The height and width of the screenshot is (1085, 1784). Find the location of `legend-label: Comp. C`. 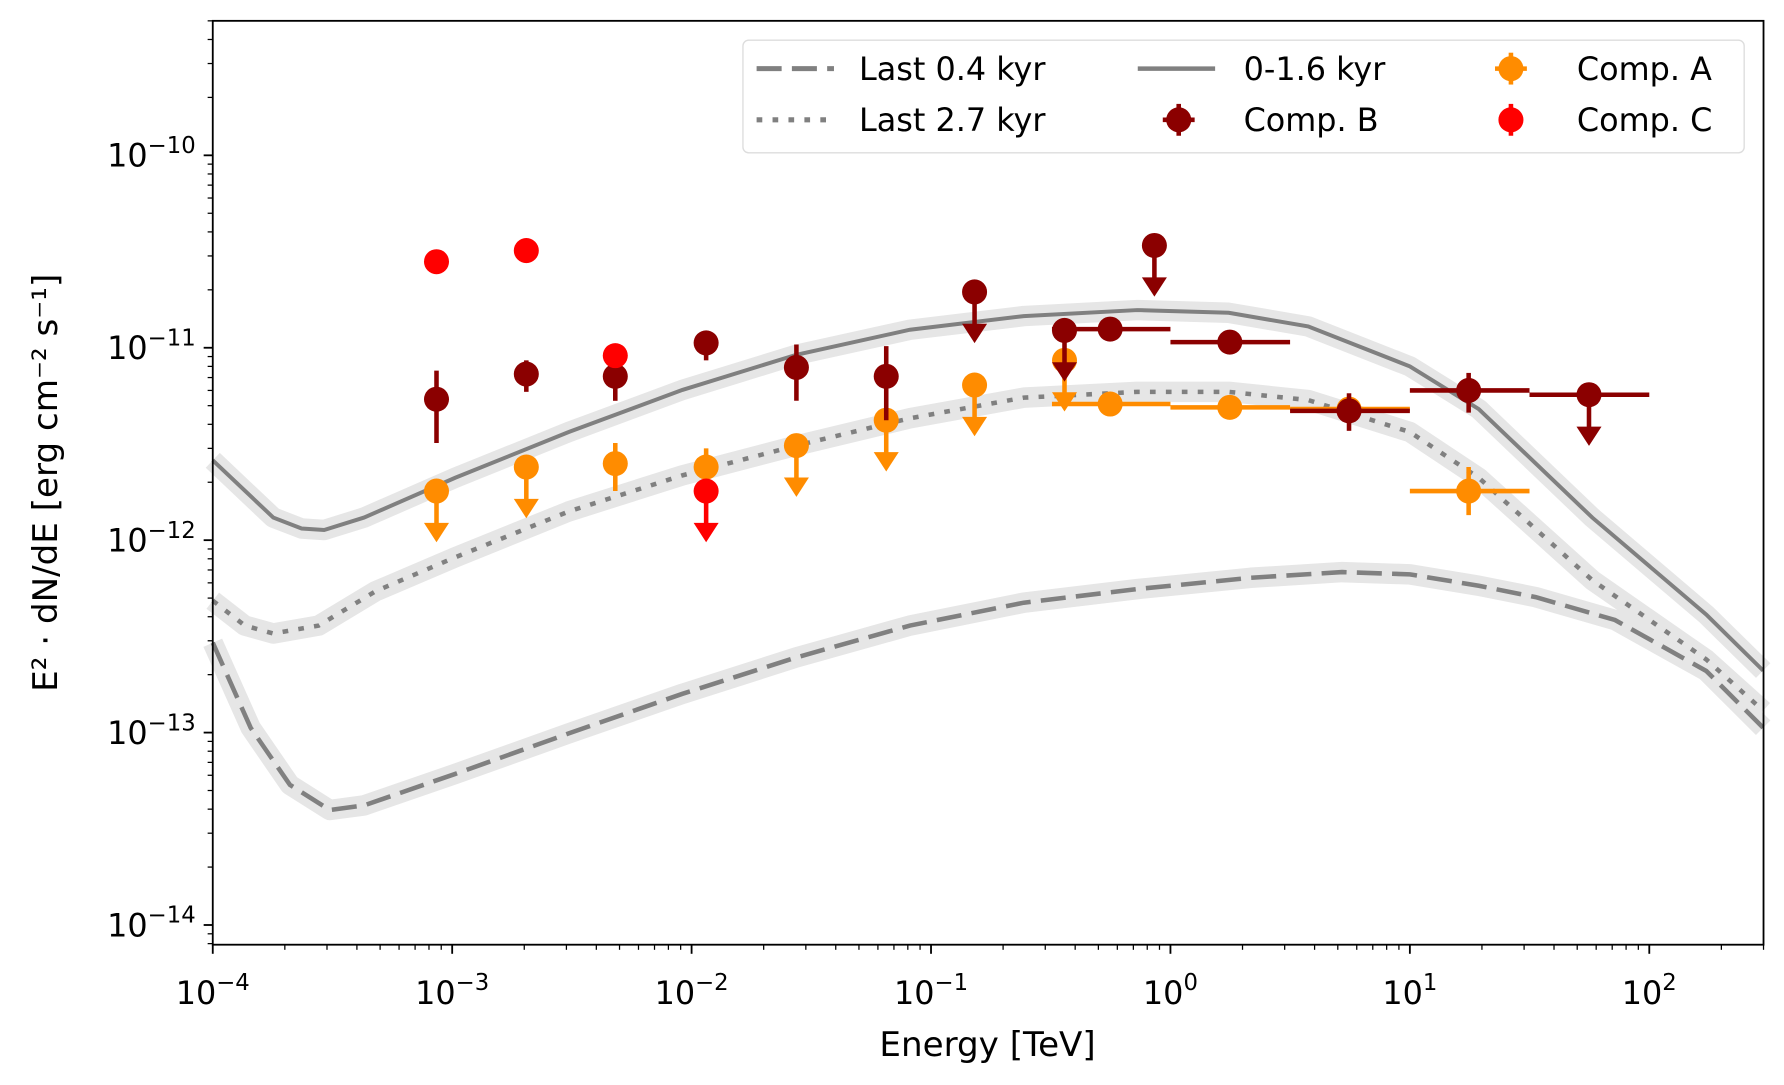

legend-label: Comp. C is located at coordinates (1644, 120).